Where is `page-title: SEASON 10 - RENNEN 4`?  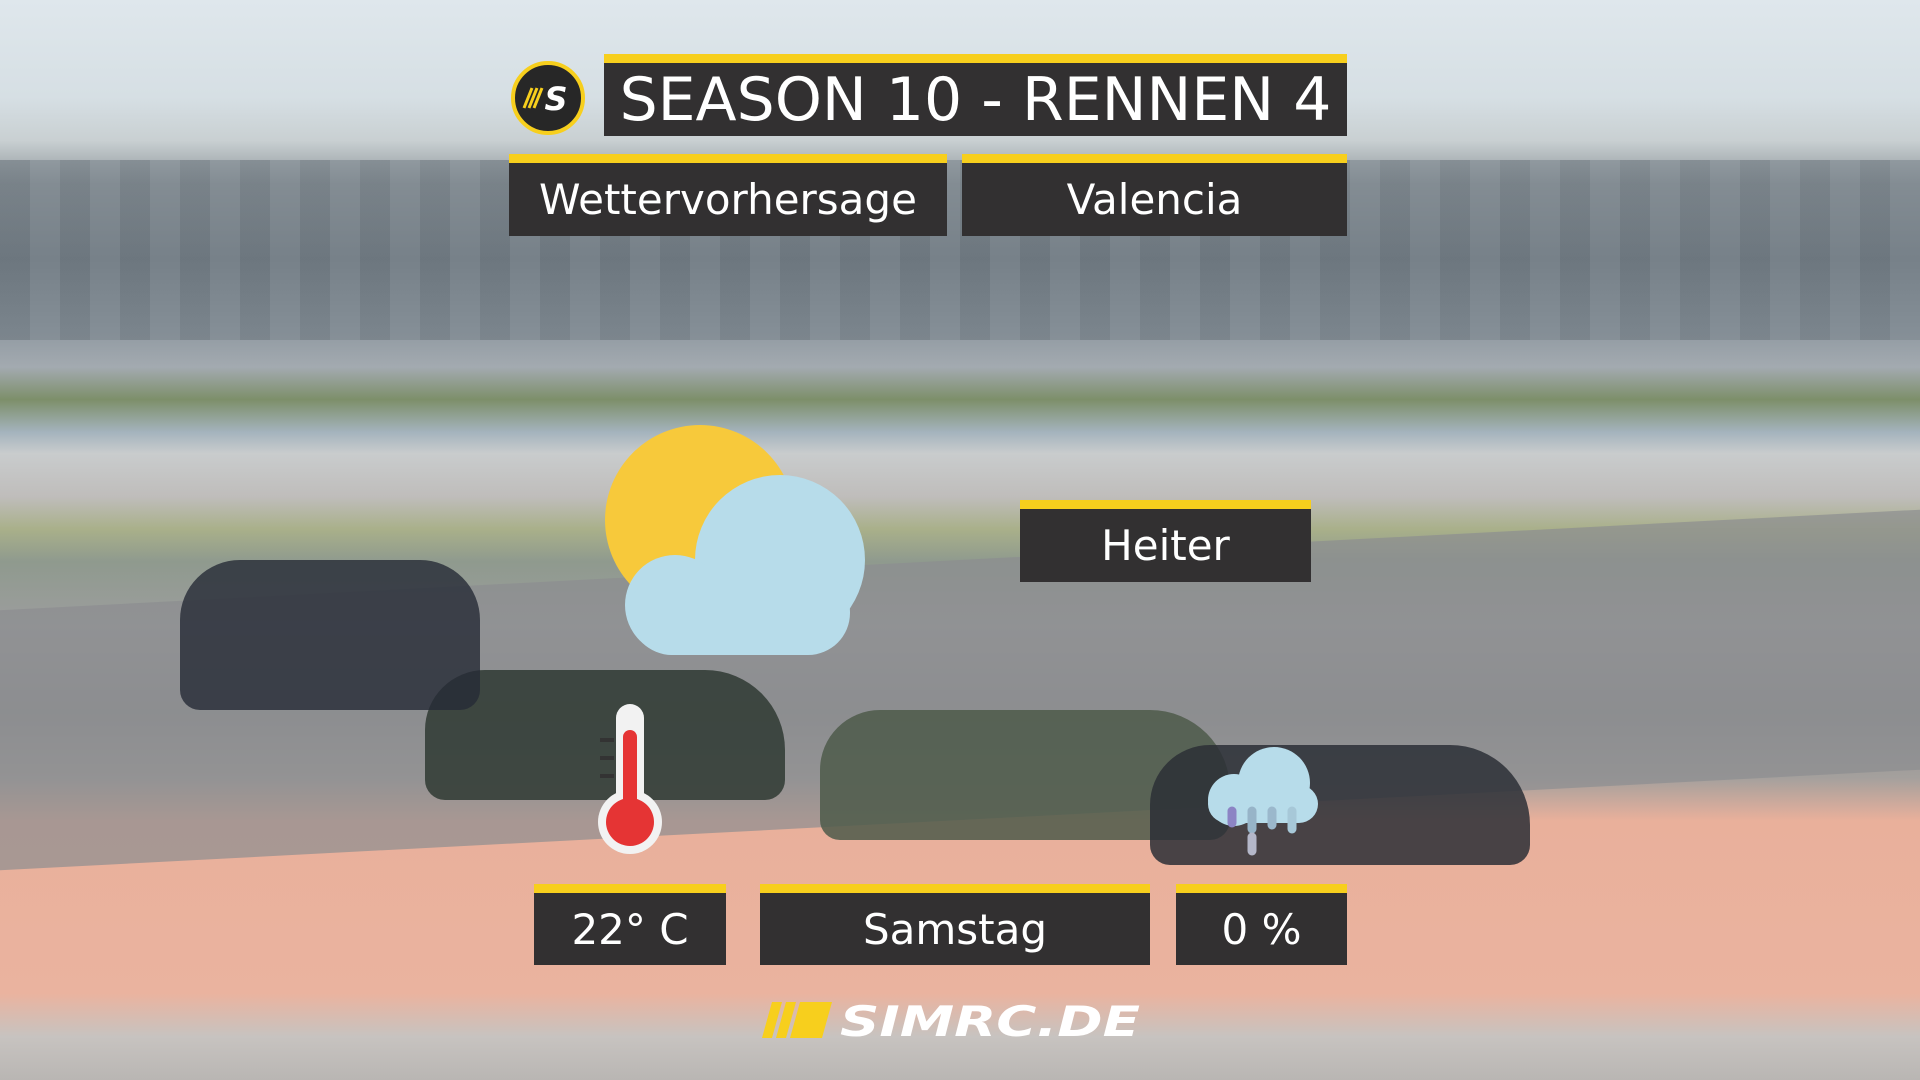 page-title: SEASON 10 - RENNEN 4 is located at coordinates (975, 95).